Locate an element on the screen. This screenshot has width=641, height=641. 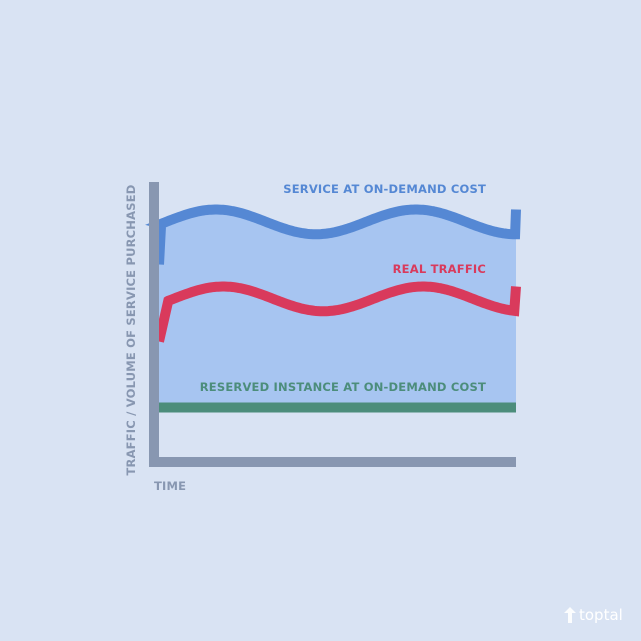
y-axis-label: TRAFFIC / VOLUME OF SERVICE PURCHASED is located at coordinates (131, 329).